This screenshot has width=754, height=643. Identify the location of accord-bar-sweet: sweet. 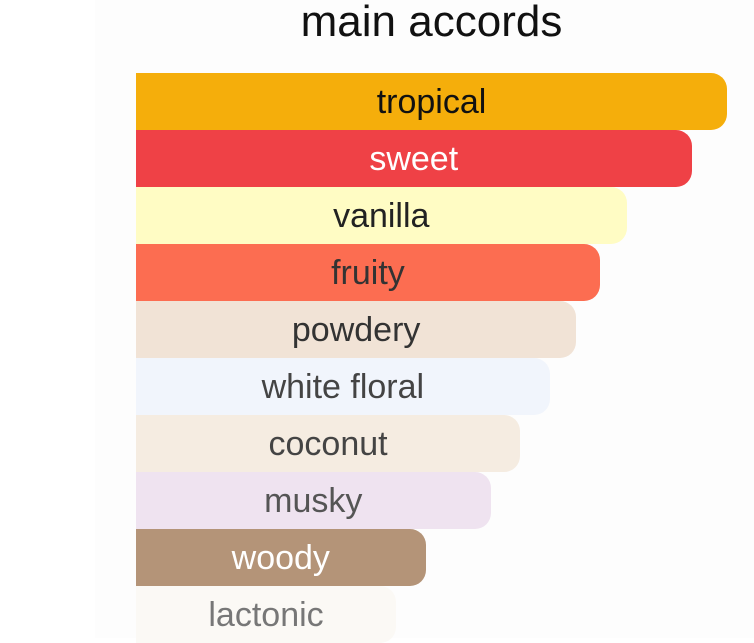
(414, 158).